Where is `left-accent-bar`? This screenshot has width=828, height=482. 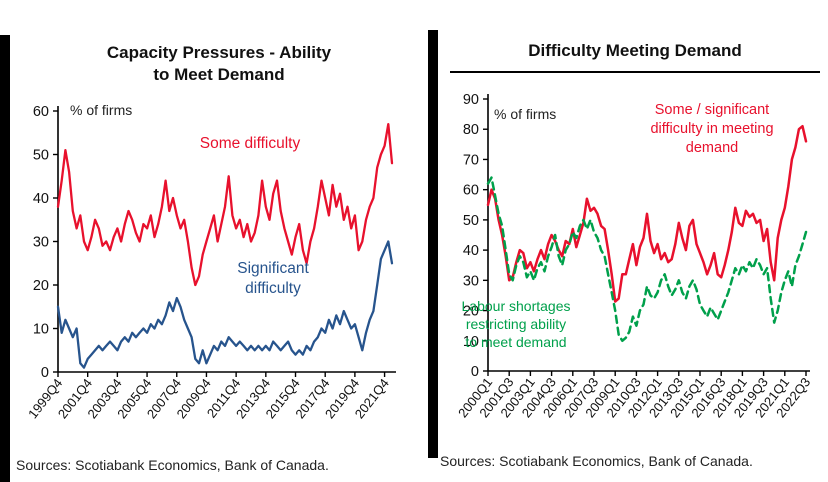
left-accent-bar is located at coordinates (5, 258).